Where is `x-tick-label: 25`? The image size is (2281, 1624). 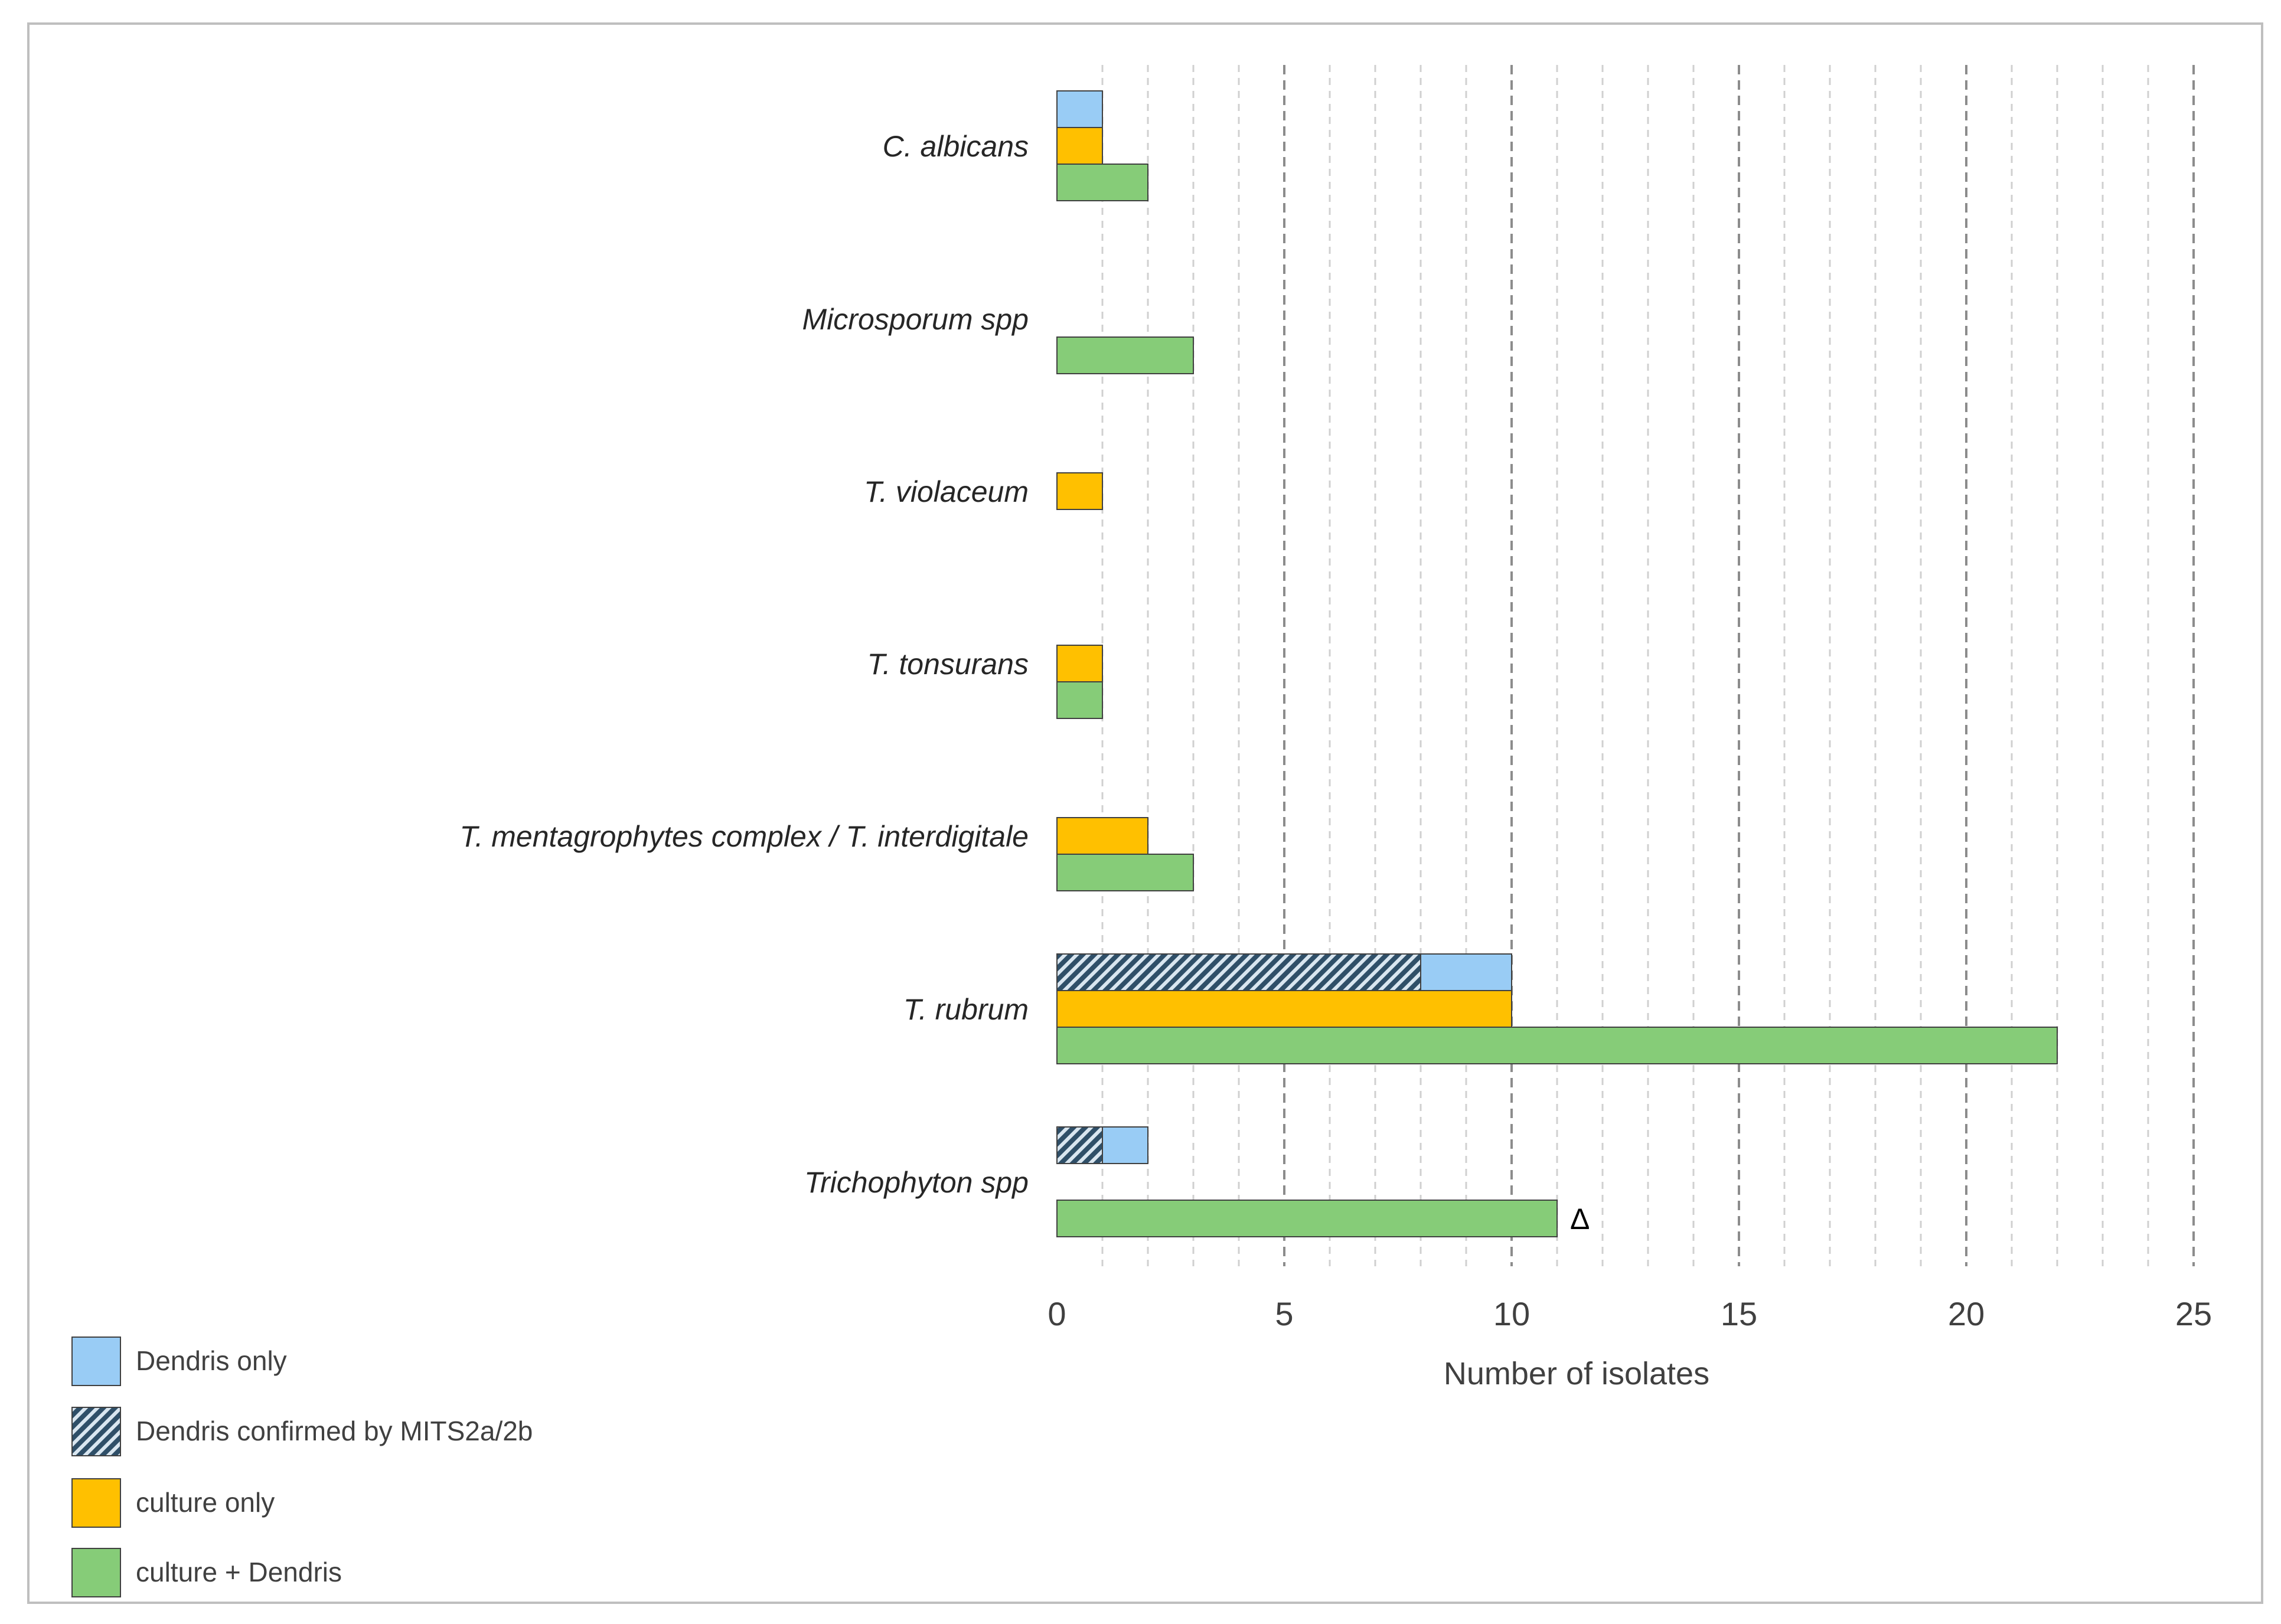
x-tick-label: 25 is located at coordinates (2194, 1313).